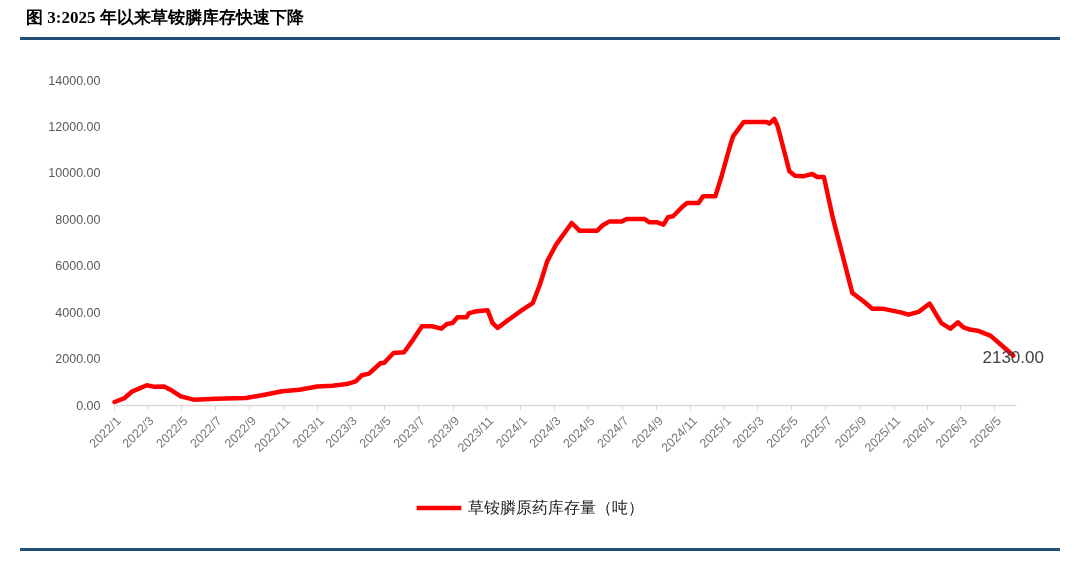 This screenshot has width=1080, height=588. I want to click on chart-title: 图 3:2025 年以来草铵膦库存快速下降, so click(540, 20).